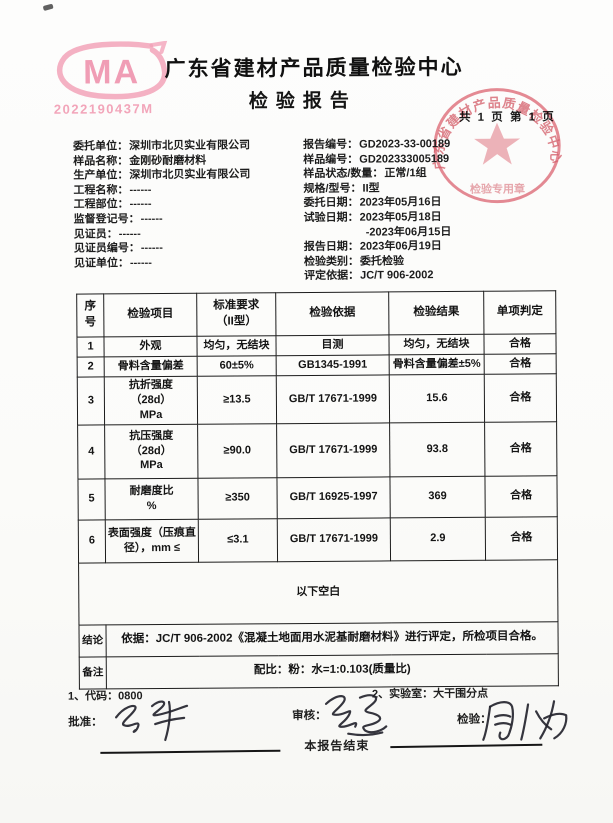 This screenshot has width=613, height=823. What do you see at coordinates (90, 315) in the screenshot?
I see `col-header-seq: 序号` at bounding box center [90, 315].